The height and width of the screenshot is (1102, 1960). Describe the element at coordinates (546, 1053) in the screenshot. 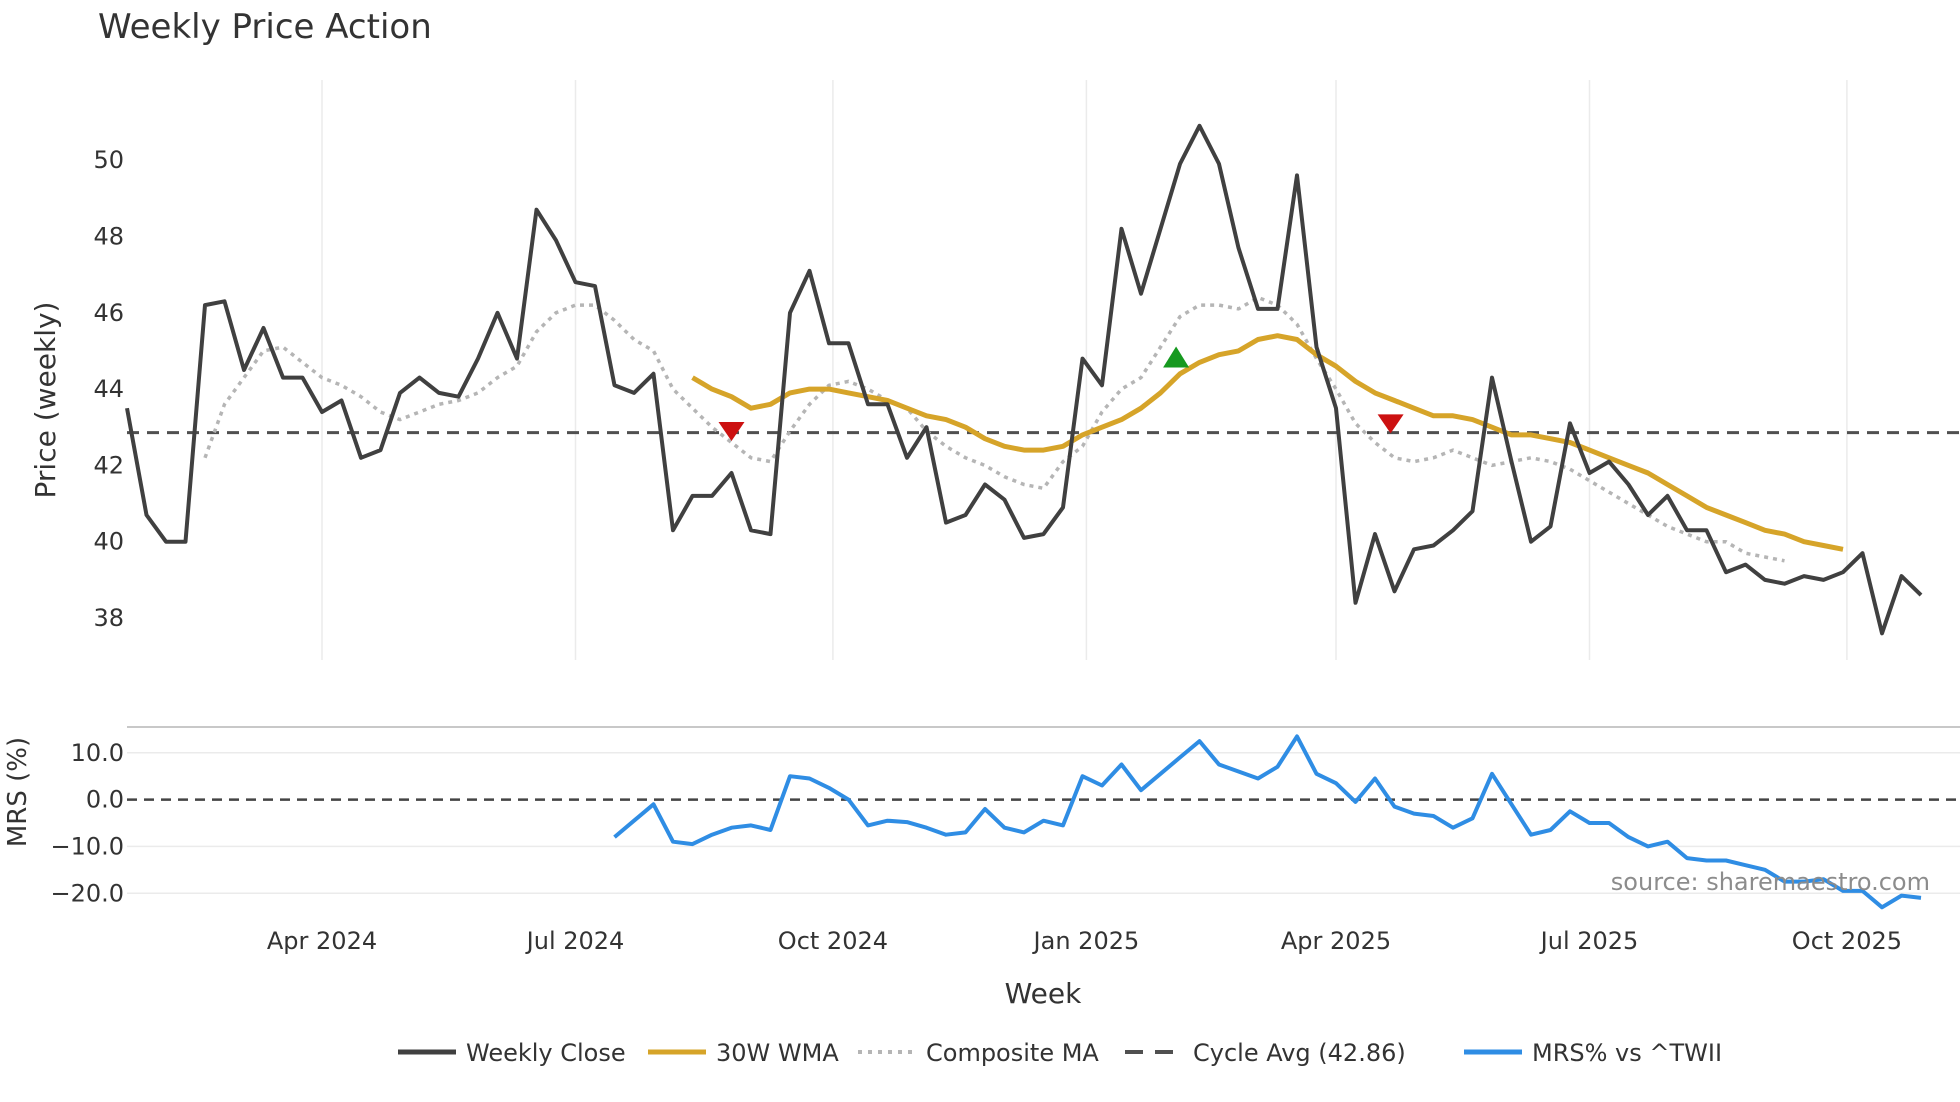

I see `legend-label: Weekly Close` at that location.